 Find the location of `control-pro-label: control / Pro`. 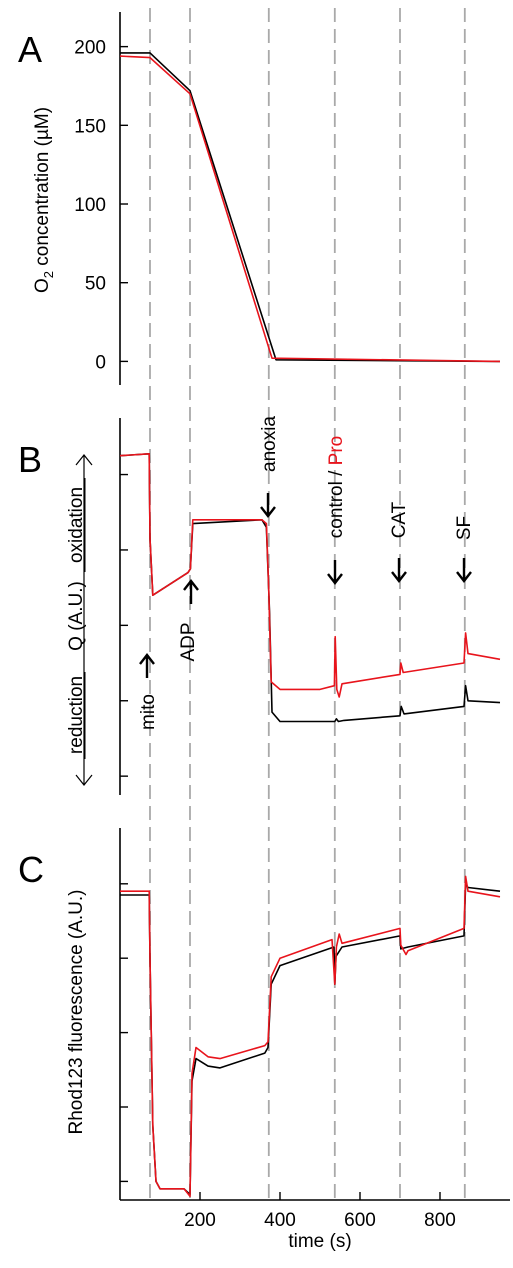

control-pro-label: control / Pro is located at coordinates (336, 487).